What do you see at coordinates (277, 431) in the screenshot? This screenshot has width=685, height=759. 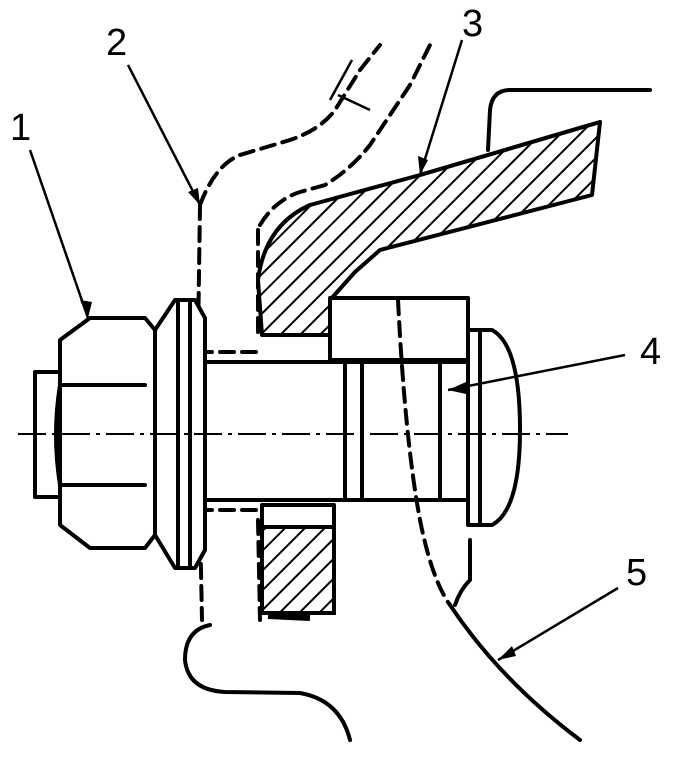 I see `bolt-shank` at bounding box center [277, 431].